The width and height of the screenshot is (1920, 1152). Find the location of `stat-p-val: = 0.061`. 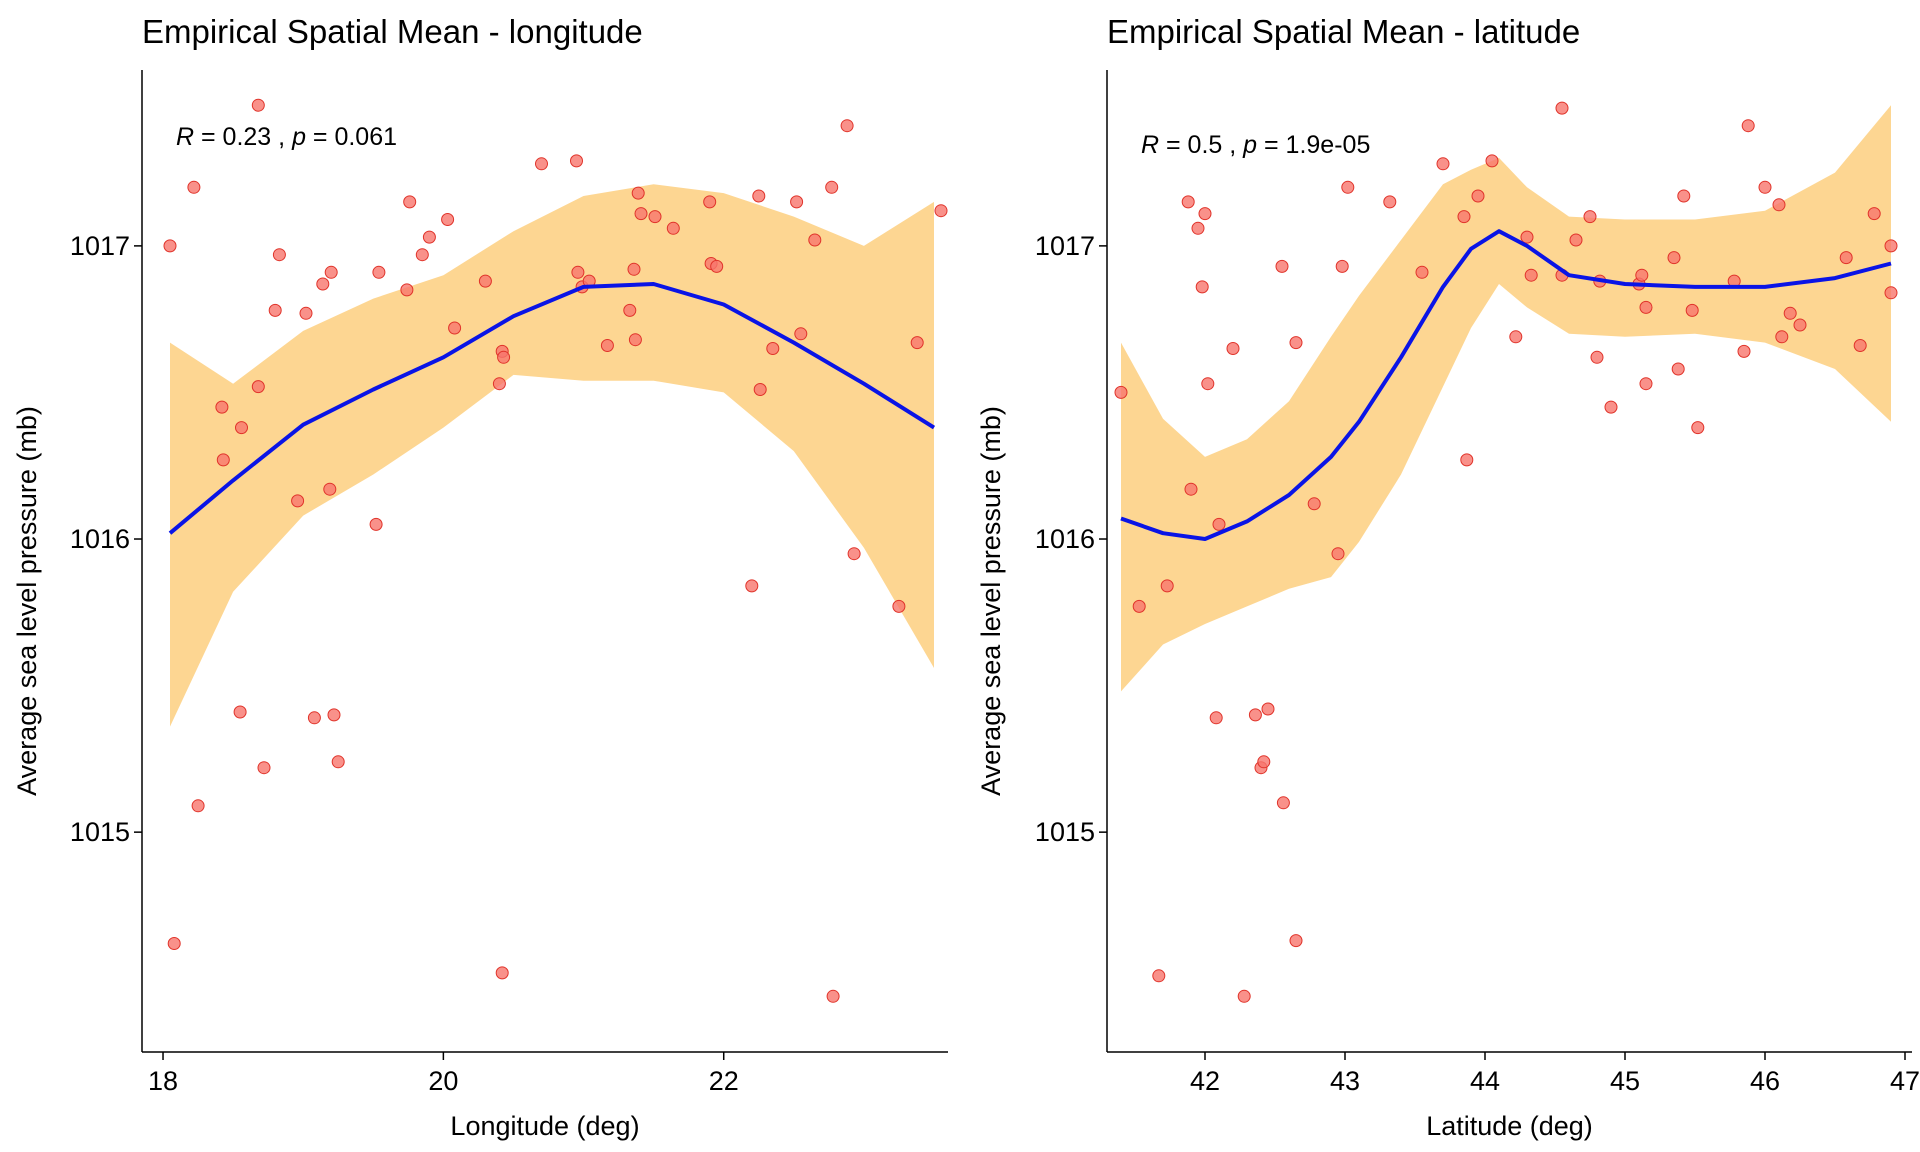

stat-p-val: = 0.061 is located at coordinates (351, 137).